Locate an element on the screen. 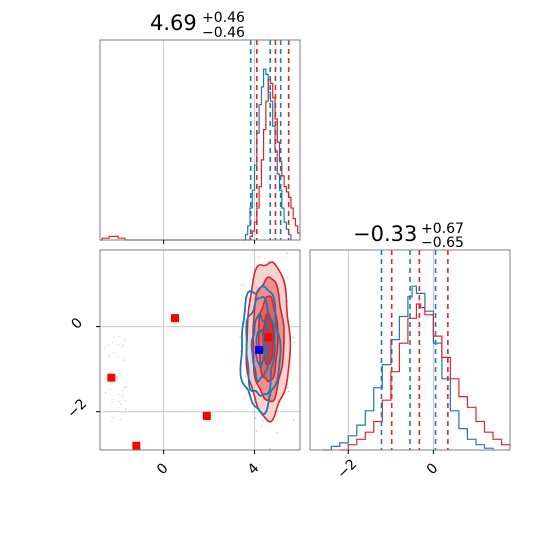 This screenshot has width=550, height=550. title-lower-error: −0.46 is located at coordinates (223, 33).